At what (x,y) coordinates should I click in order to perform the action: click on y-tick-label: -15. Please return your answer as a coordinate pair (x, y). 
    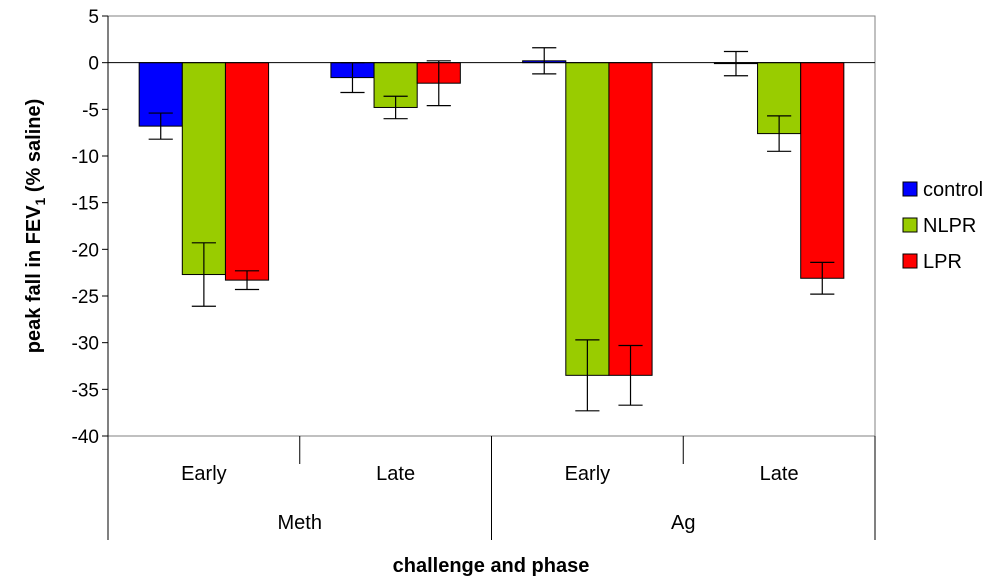
    Looking at the image, I should click on (85, 204).